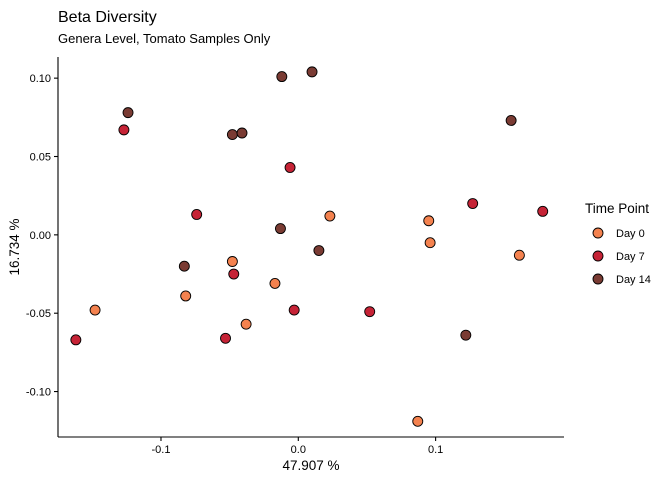 The height and width of the screenshot is (480, 672). What do you see at coordinates (14, 246) in the screenshot?
I see `y-axis-title: 16.734 %` at bounding box center [14, 246].